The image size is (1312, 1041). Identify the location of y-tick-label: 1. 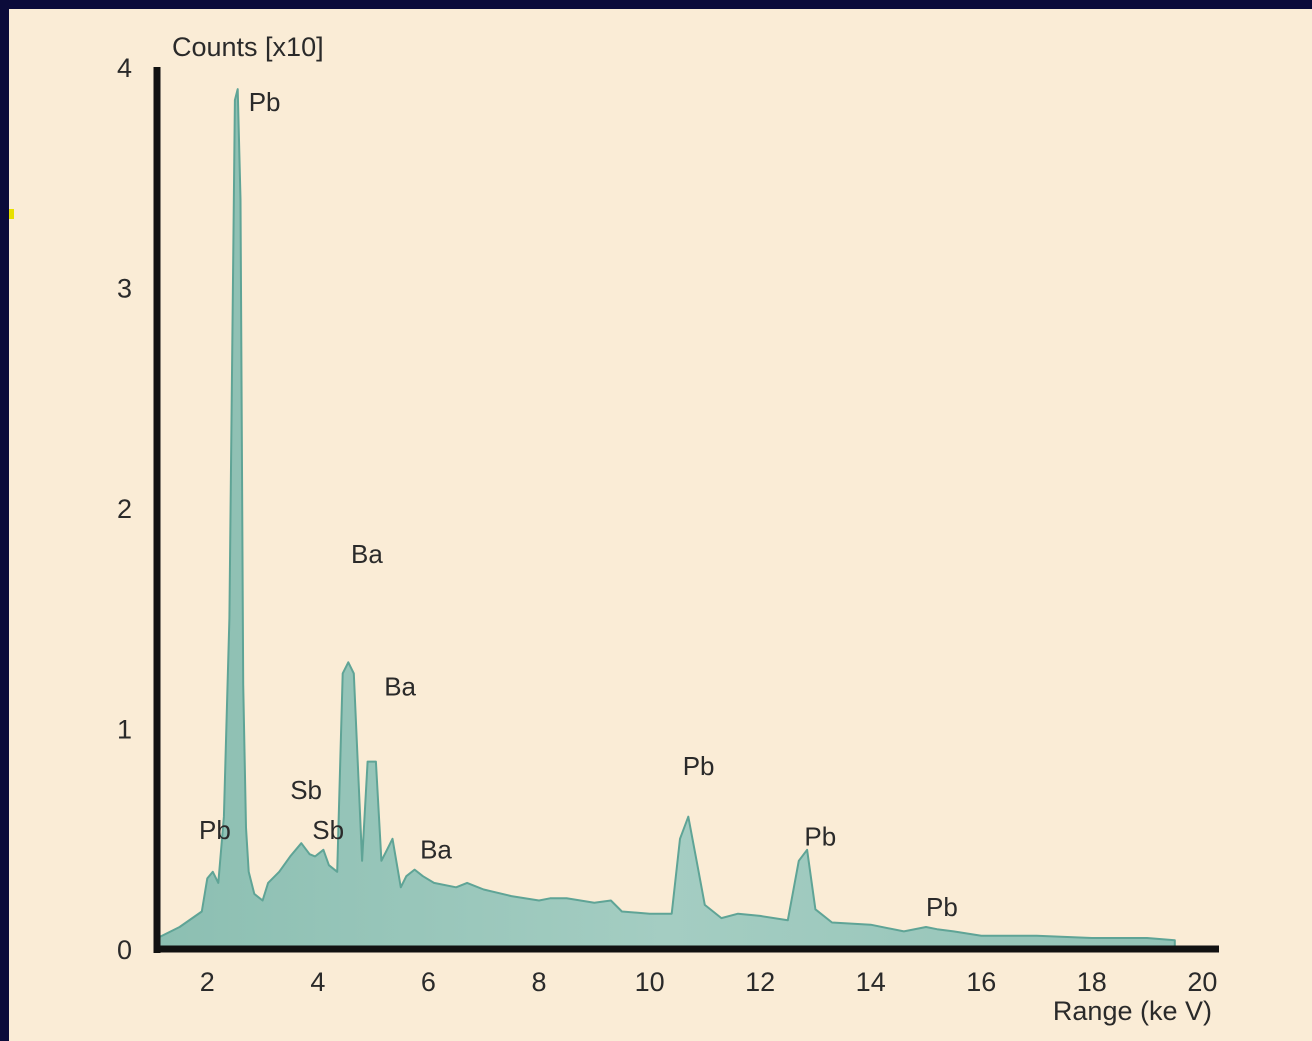
(124, 730).